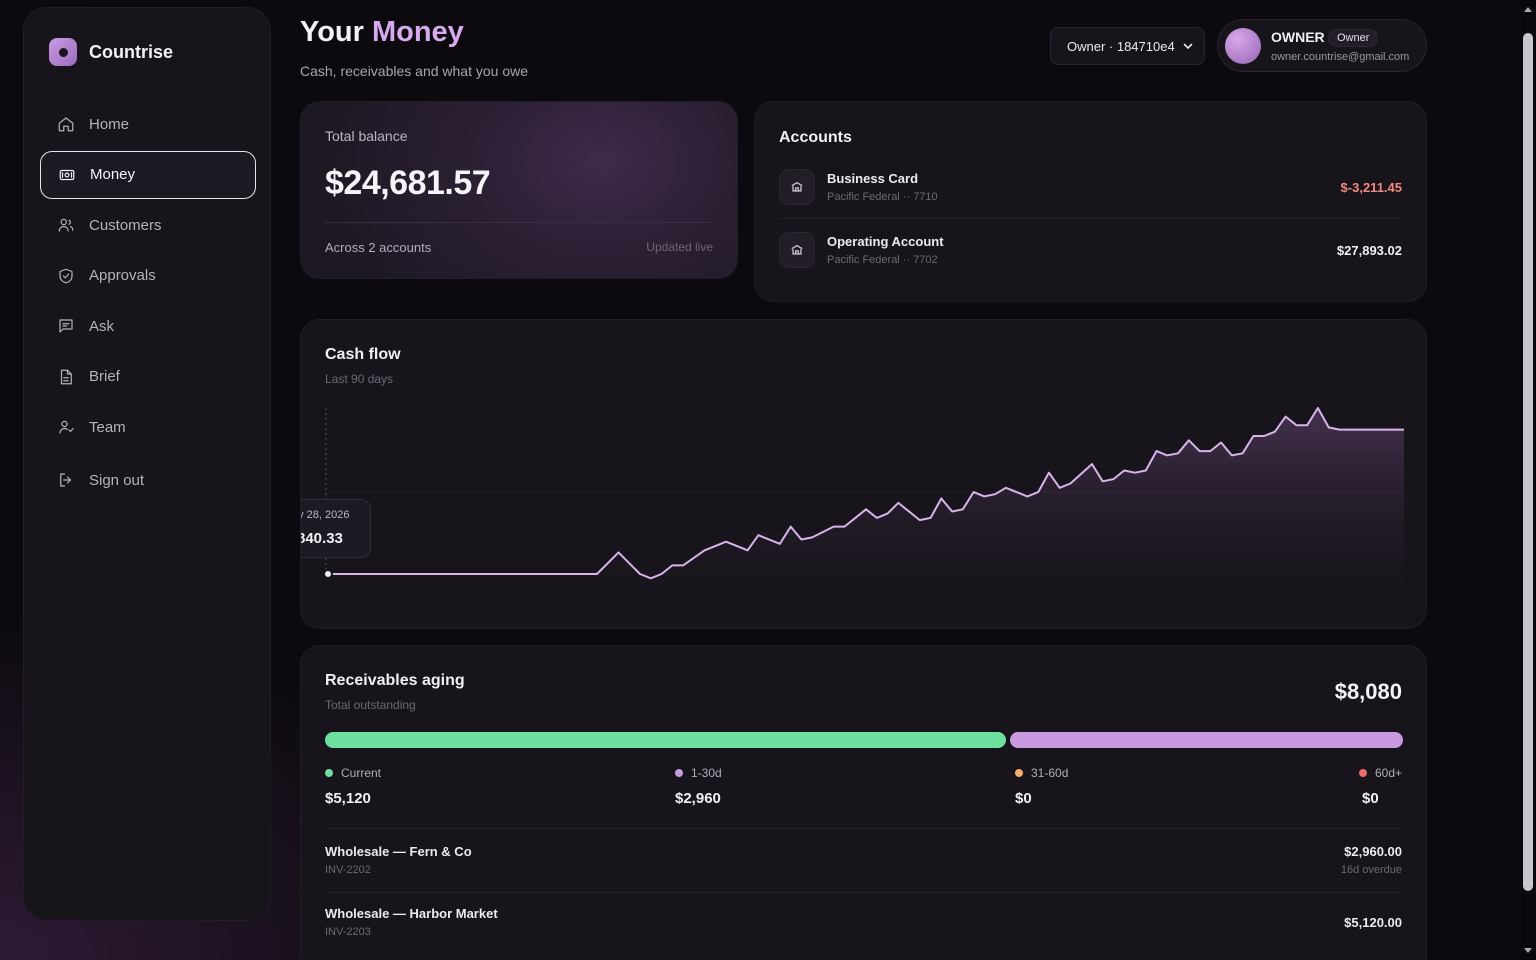  Describe the element at coordinates (1380, 786) in the screenshot. I see `aging-bucket-60-plus: 60d+ $0` at that location.